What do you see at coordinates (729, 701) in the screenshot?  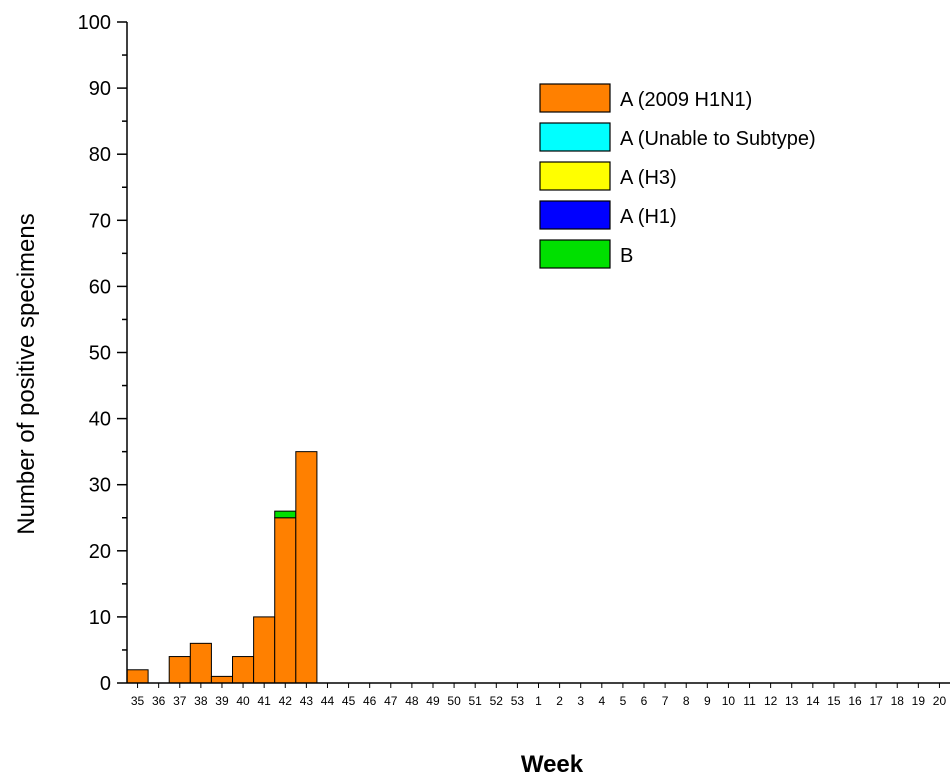 I see `x-tick-label: 10` at bounding box center [729, 701].